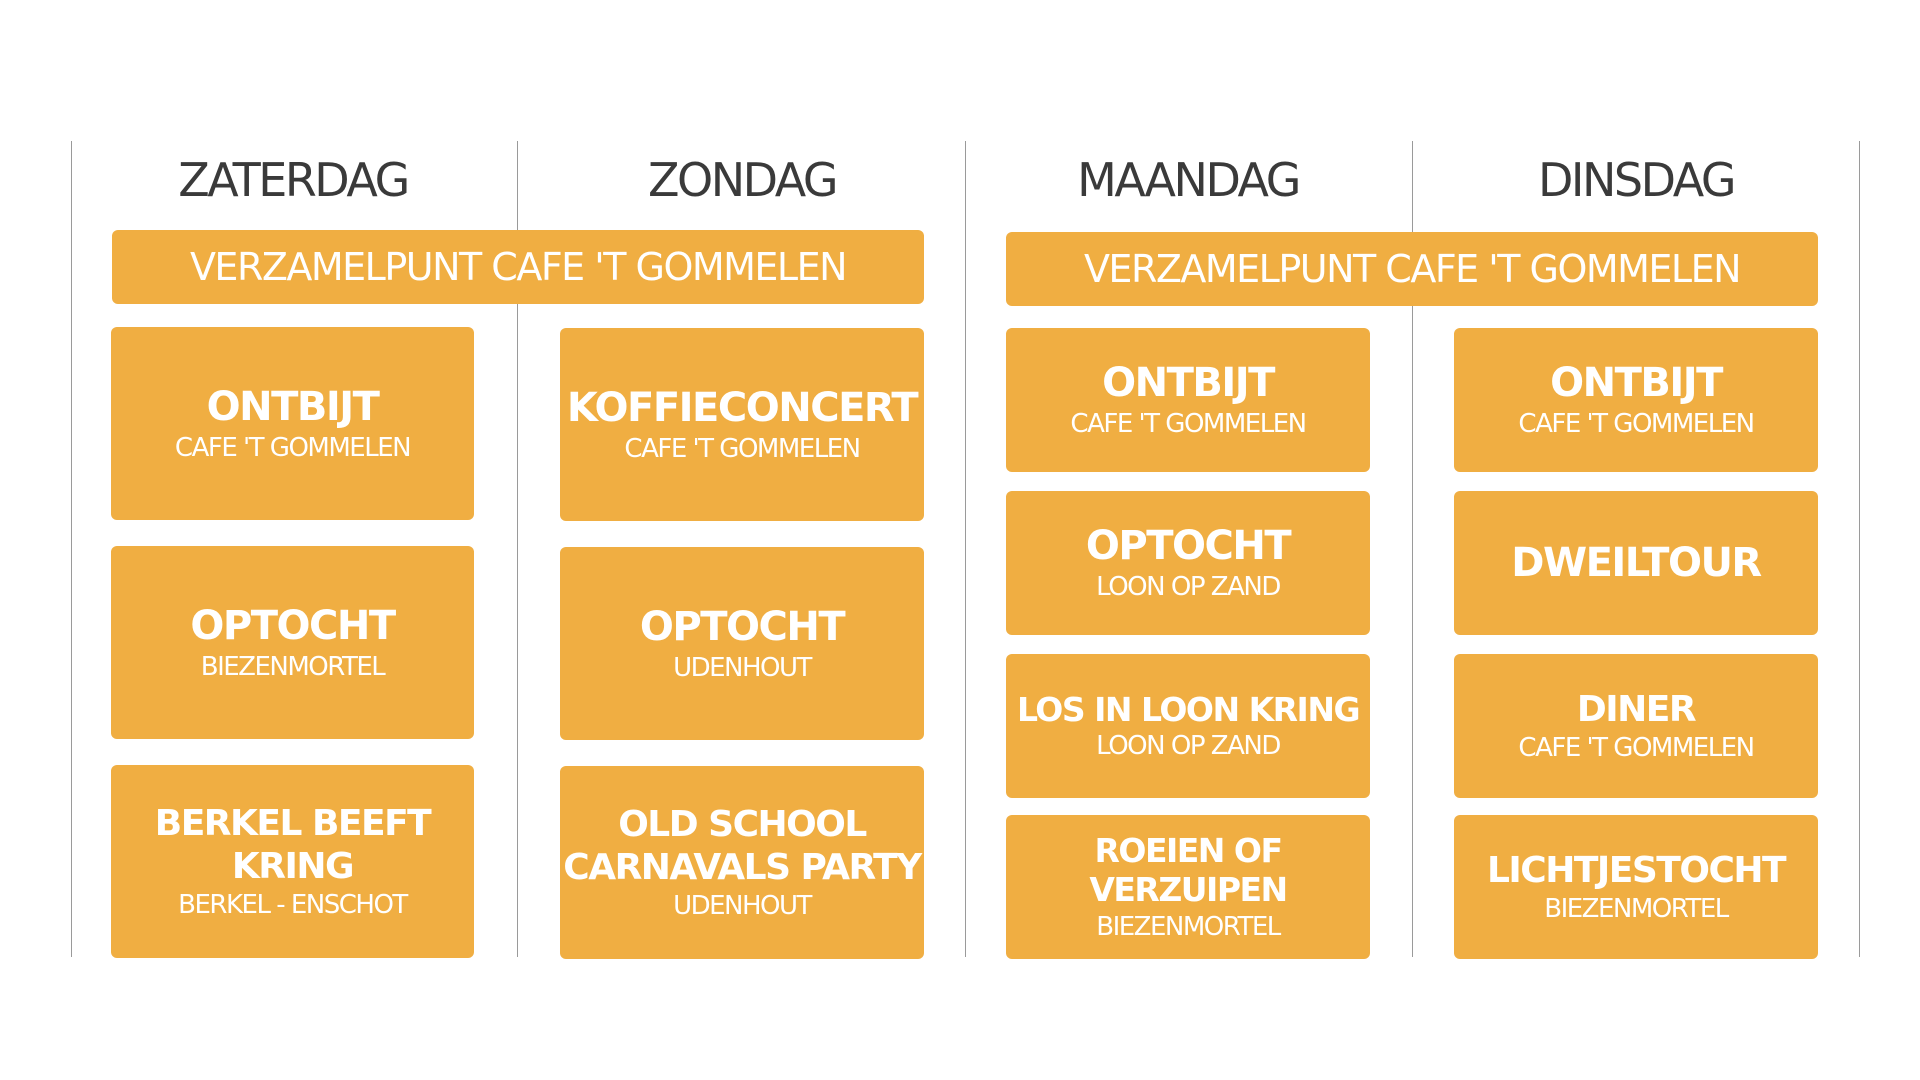 This screenshot has height=1080, width=1920. What do you see at coordinates (293, 905) in the screenshot?
I see `event-location: BERKEL - ENSCHOT` at bounding box center [293, 905].